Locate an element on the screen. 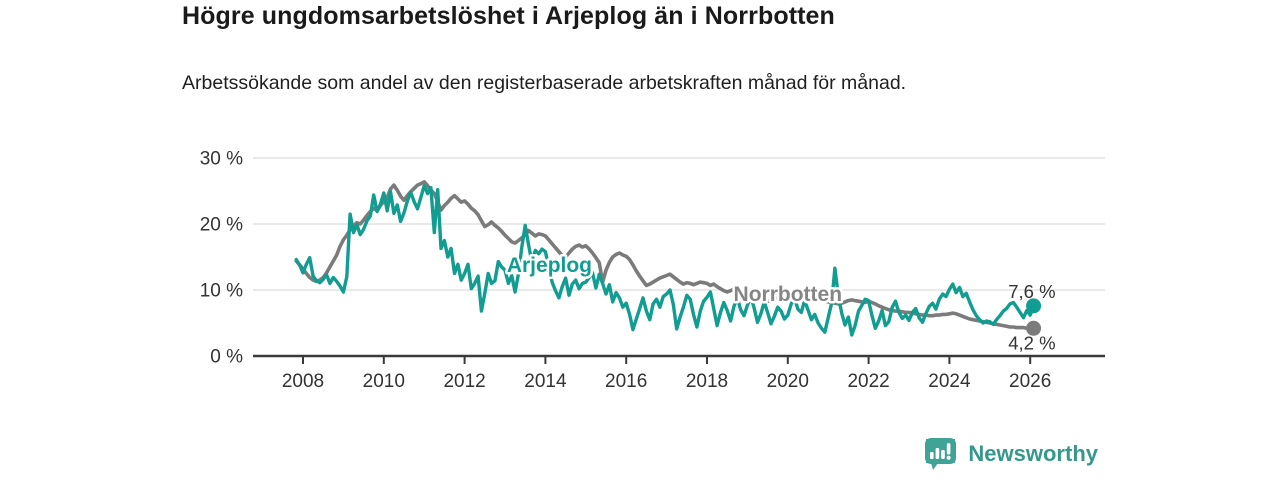  arjeplog-end-value-label: 7,6 % is located at coordinates (1031, 291).